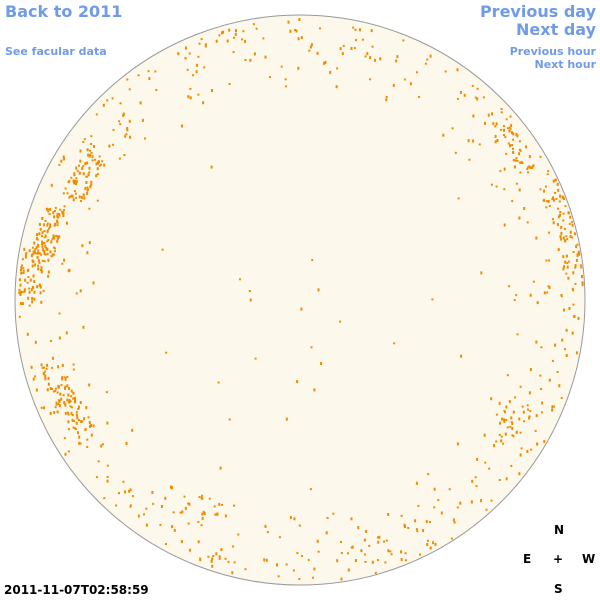 The image size is (600, 600). I want to click on facular-link: See facular data, so click(56, 51).